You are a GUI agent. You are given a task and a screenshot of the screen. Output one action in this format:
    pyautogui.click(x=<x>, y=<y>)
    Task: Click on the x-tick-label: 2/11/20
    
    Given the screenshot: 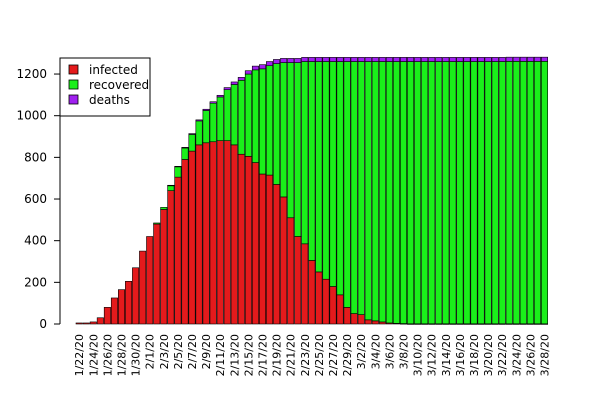 What is the action you would take?
    pyautogui.click(x=220, y=355)
    